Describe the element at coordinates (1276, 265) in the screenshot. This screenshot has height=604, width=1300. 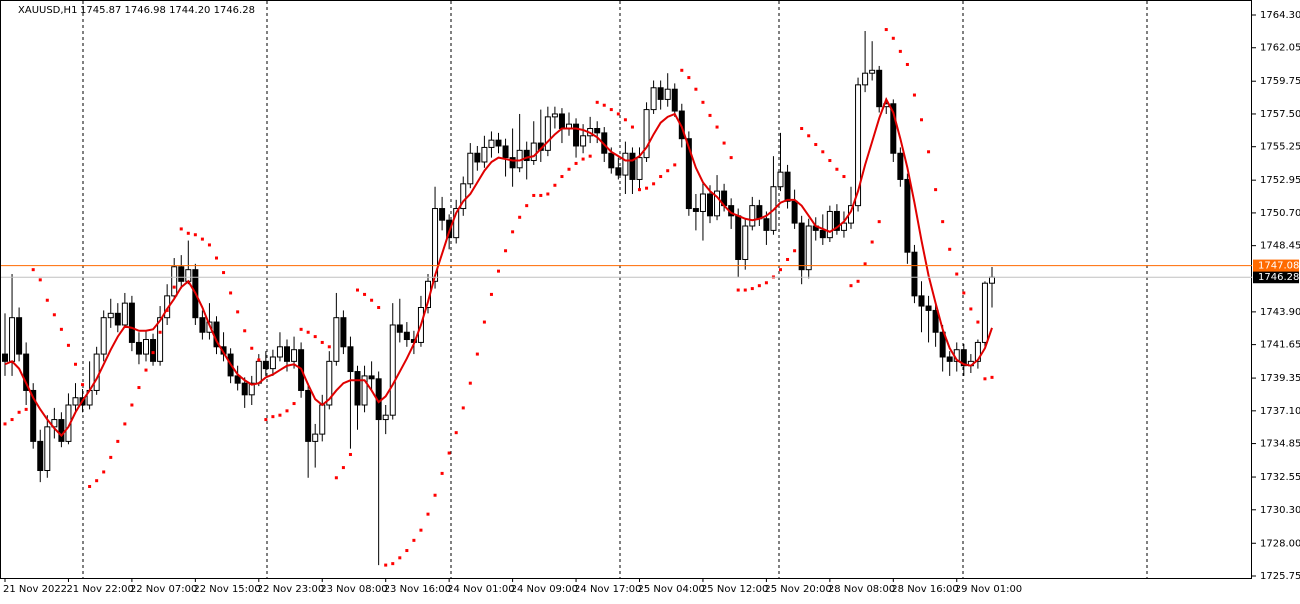
I see `ask-line-box` at that location.